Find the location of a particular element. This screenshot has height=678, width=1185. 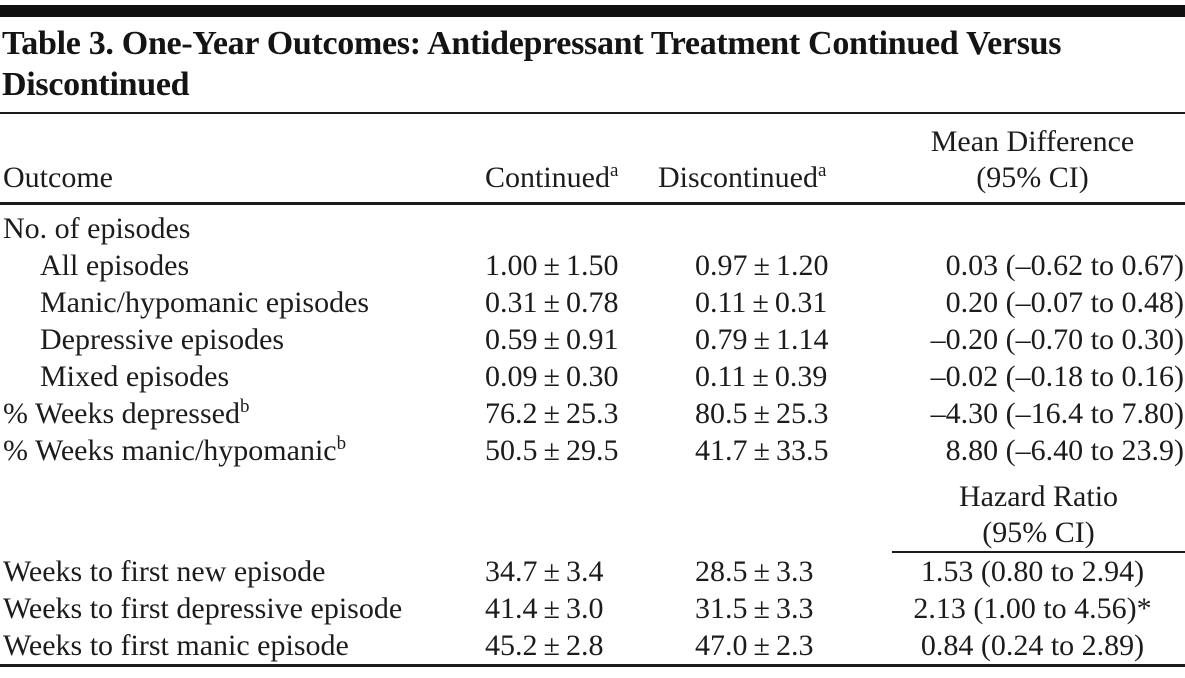

continued-cell: 34.7 ± 3.4 is located at coordinates (544, 571).